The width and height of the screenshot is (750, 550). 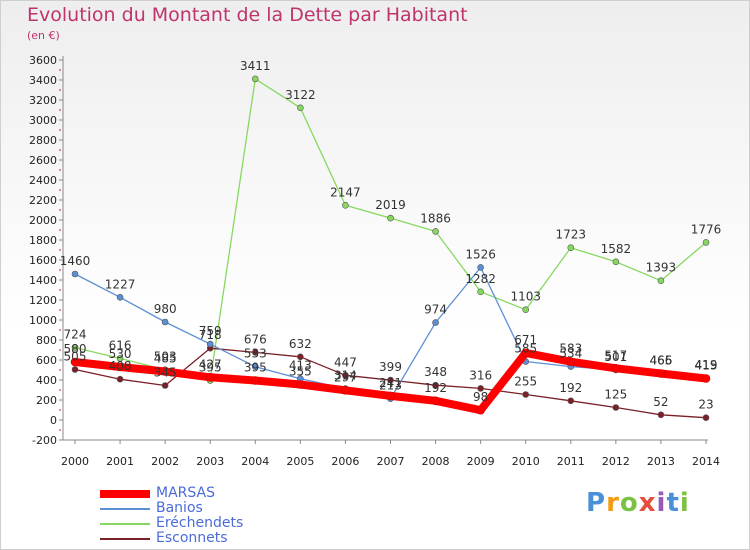 I want to click on x-tick-label: 2011, so click(x=571, y=461).